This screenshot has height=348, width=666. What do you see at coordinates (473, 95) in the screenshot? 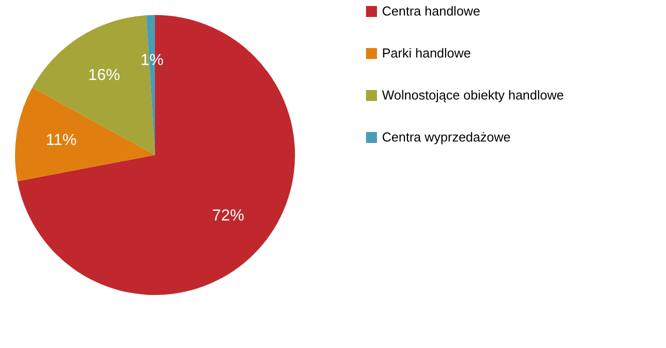
I see `legend-label: Wolnostojące obiekty handlowe` at bounding box center [473, 95].